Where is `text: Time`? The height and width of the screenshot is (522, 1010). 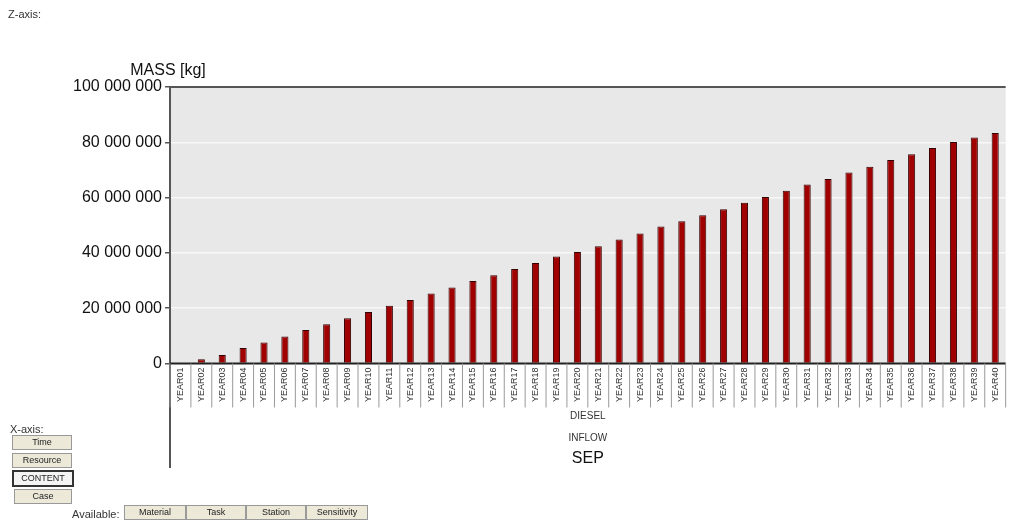 text: Time is located at coordinates (42, 442).